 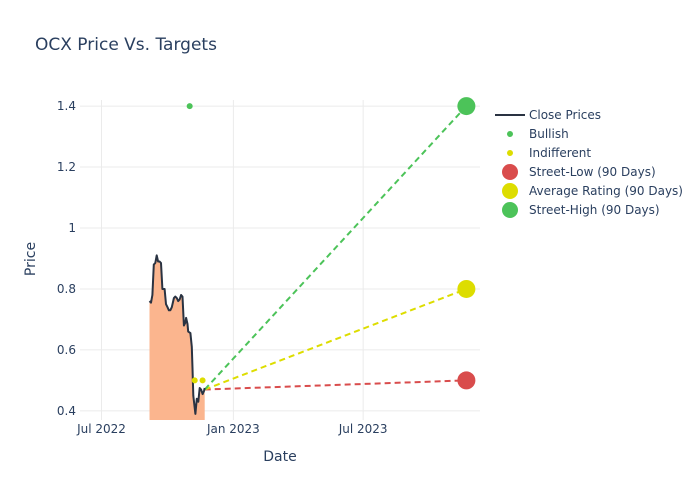 I want to click on y-tick-label: 0.6, so click(x=66, y=350).